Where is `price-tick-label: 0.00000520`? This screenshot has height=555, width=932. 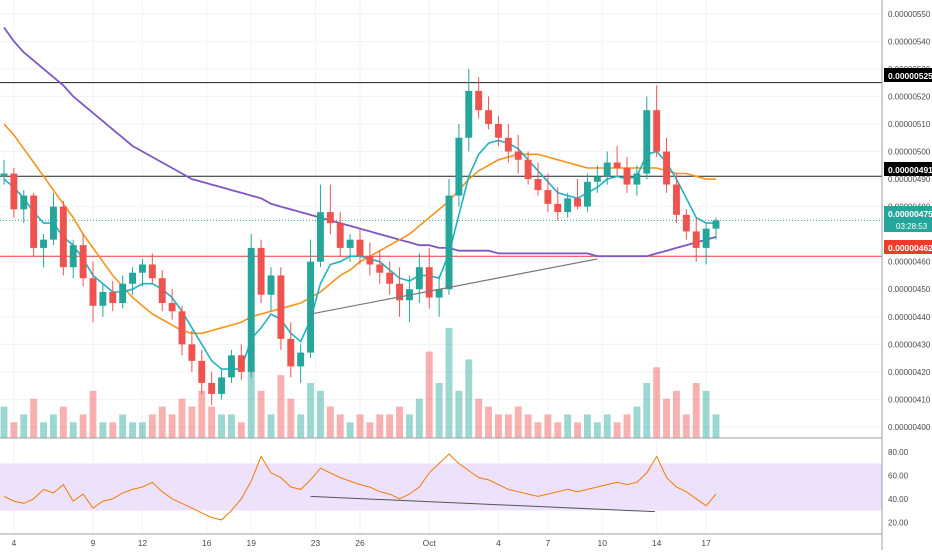
price-tick-label: 0.00000520 is located at coordinates (909, 96).